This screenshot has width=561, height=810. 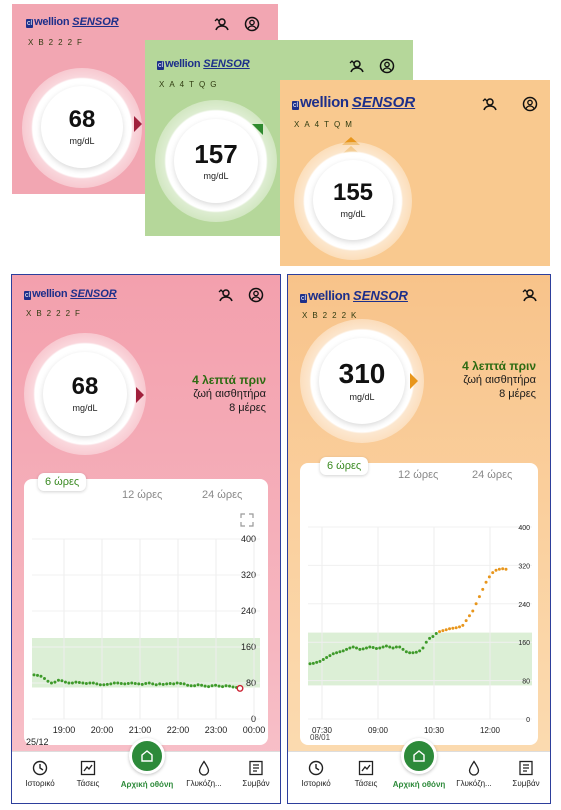 What do you see at coordinates (248, 575) in the screenshot?
I see `y-tick-label: 320` at bounding box center [248, 575].